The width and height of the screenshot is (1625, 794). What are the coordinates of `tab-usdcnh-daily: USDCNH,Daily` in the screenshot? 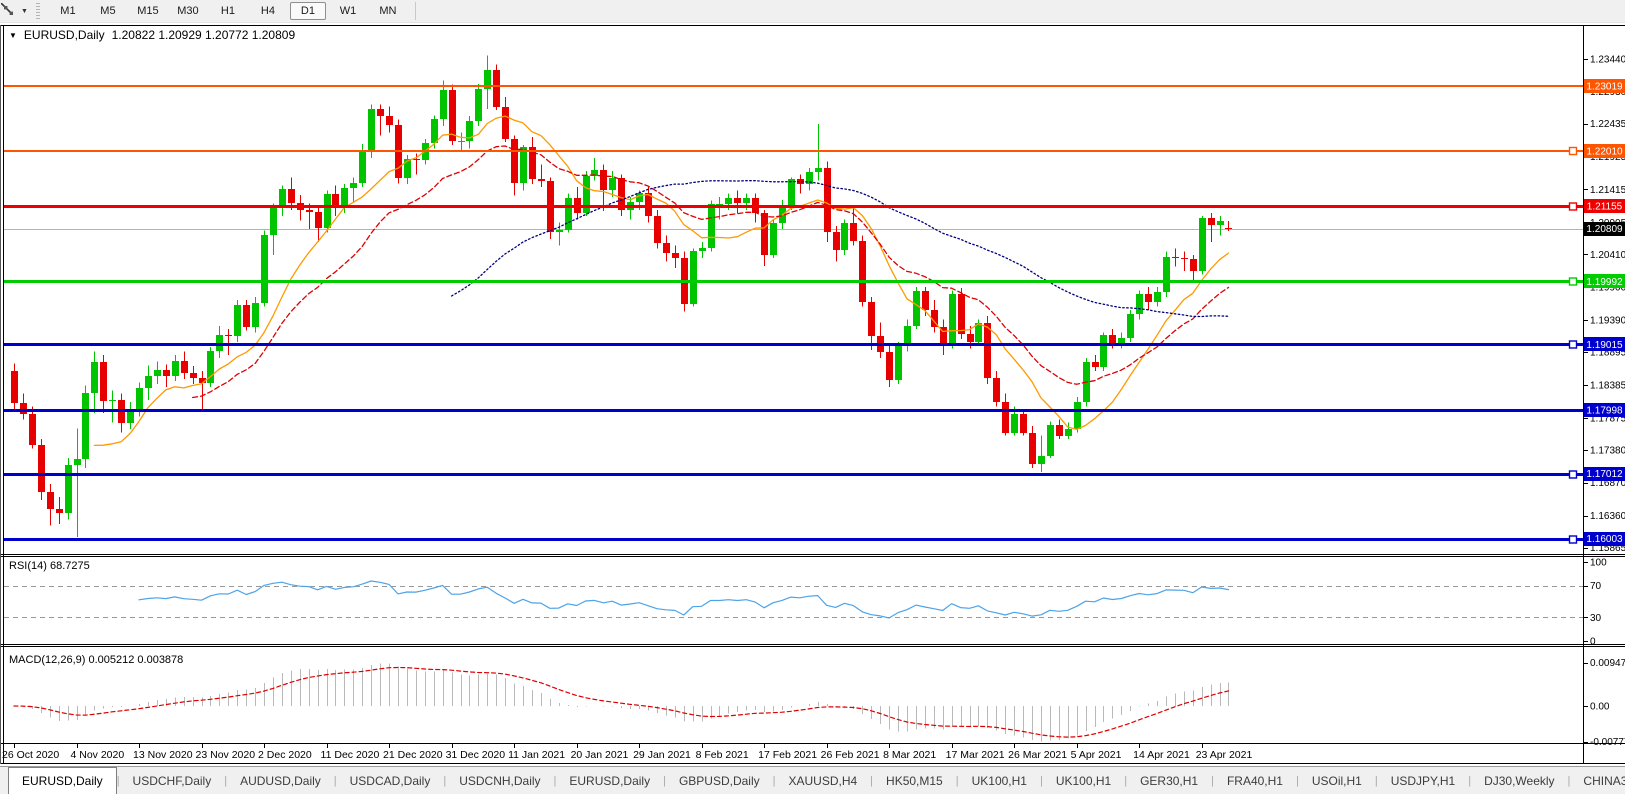 It's located at (500, 780).